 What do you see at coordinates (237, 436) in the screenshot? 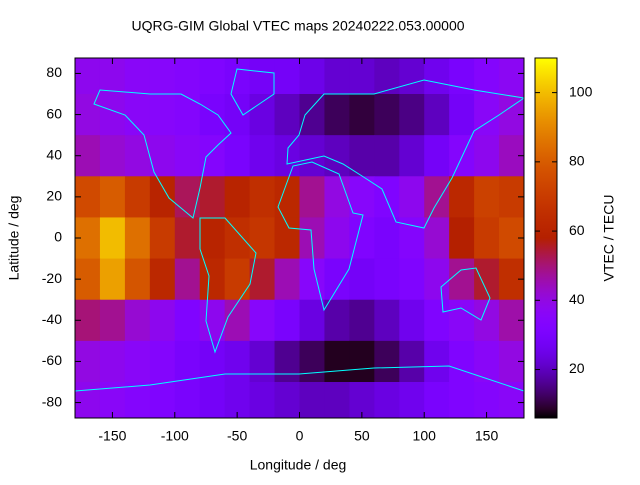
I see `x-tick-label: -50` at bounding box center [237, 436].